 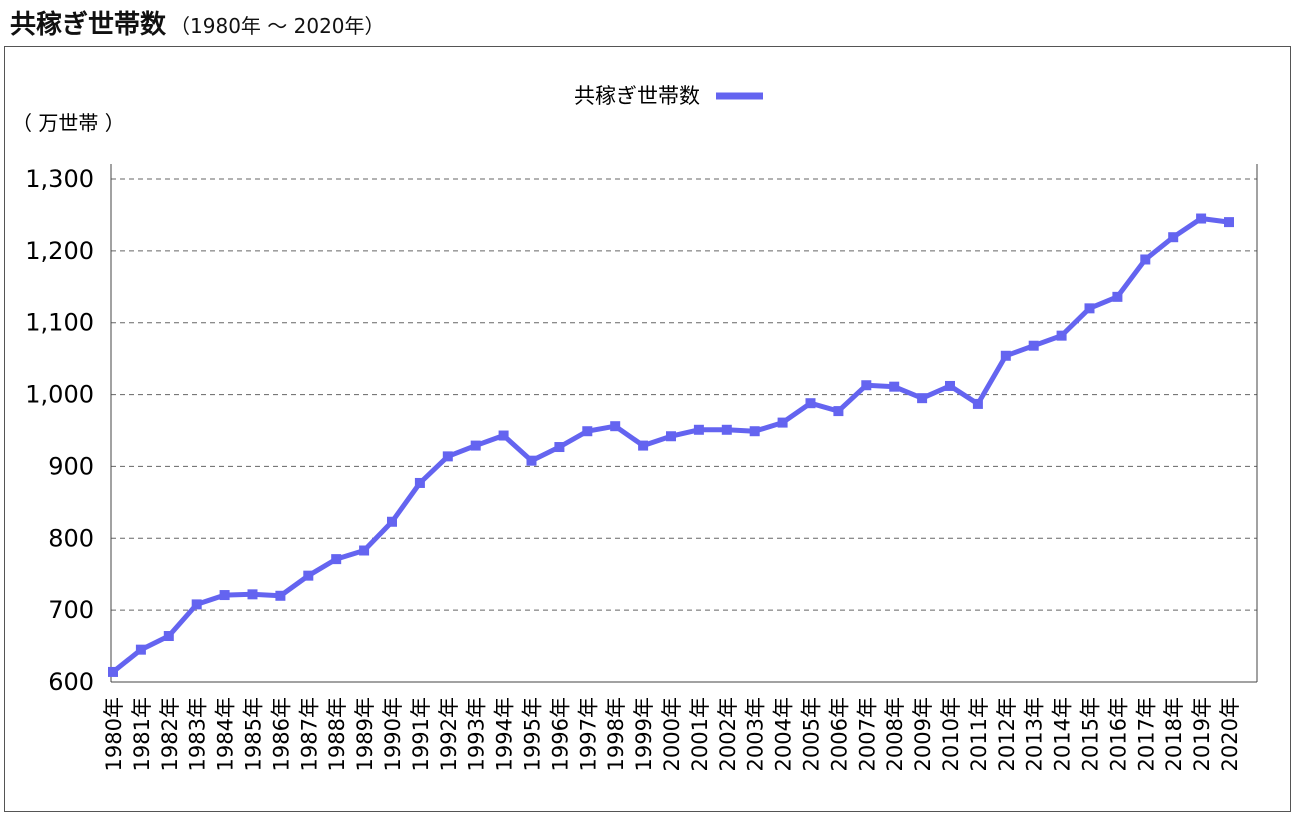 What do you see at coordinates (505, 734) in the screenshot?
I see `x-tick-label: 1994年` at bounding box center [505, 734].